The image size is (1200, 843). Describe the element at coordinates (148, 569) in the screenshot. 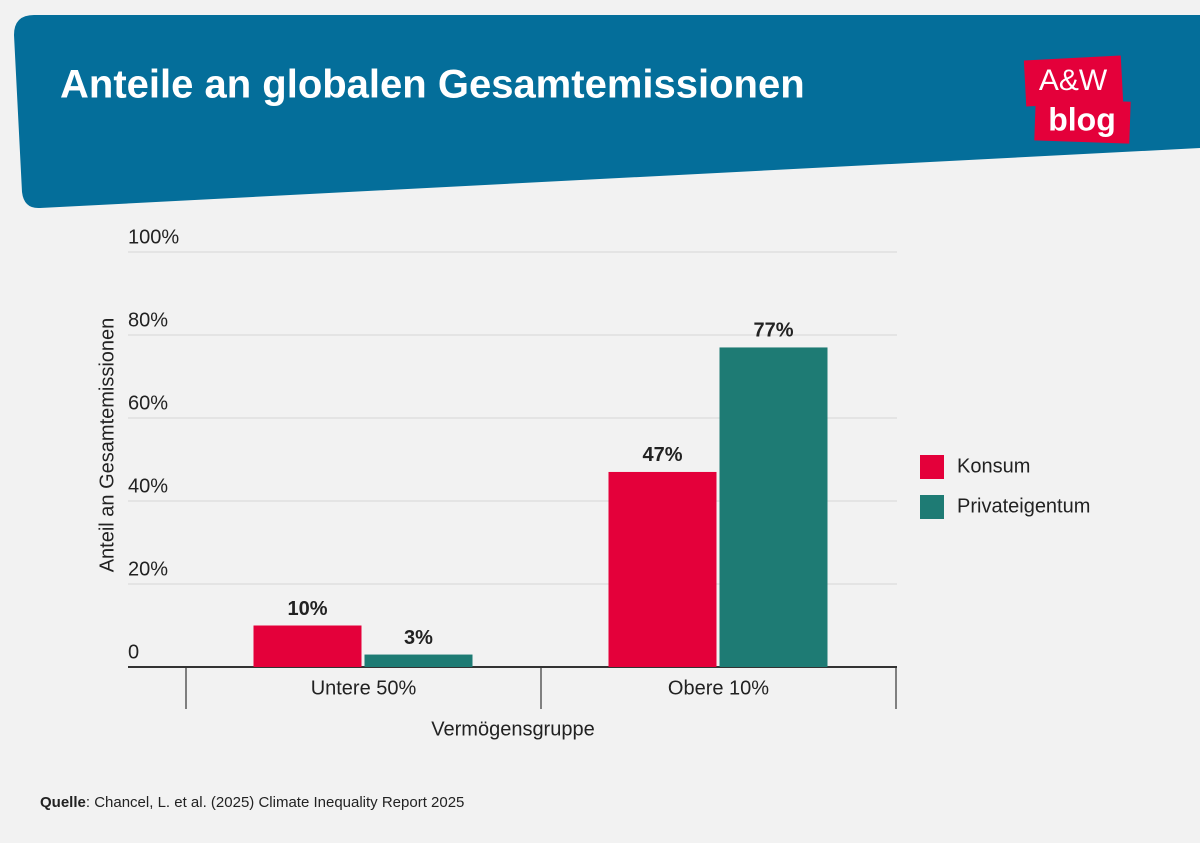

I see `y-tick-label: 20%` at that location.